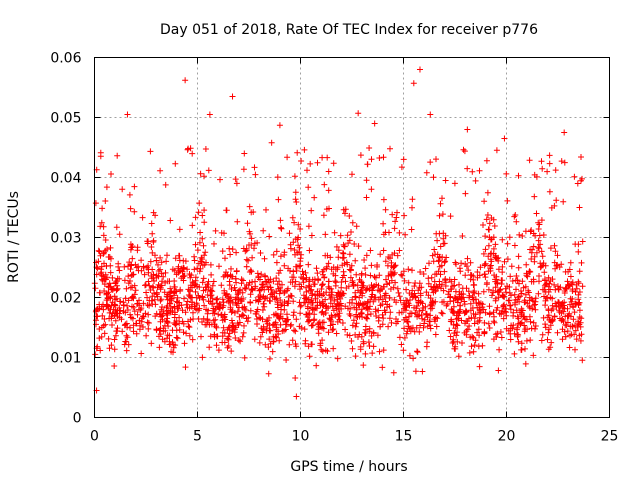  Describe the element at coordinates (348, 467) in the screenshot. I see `x-axis-label: GPS time / hours` at that location.